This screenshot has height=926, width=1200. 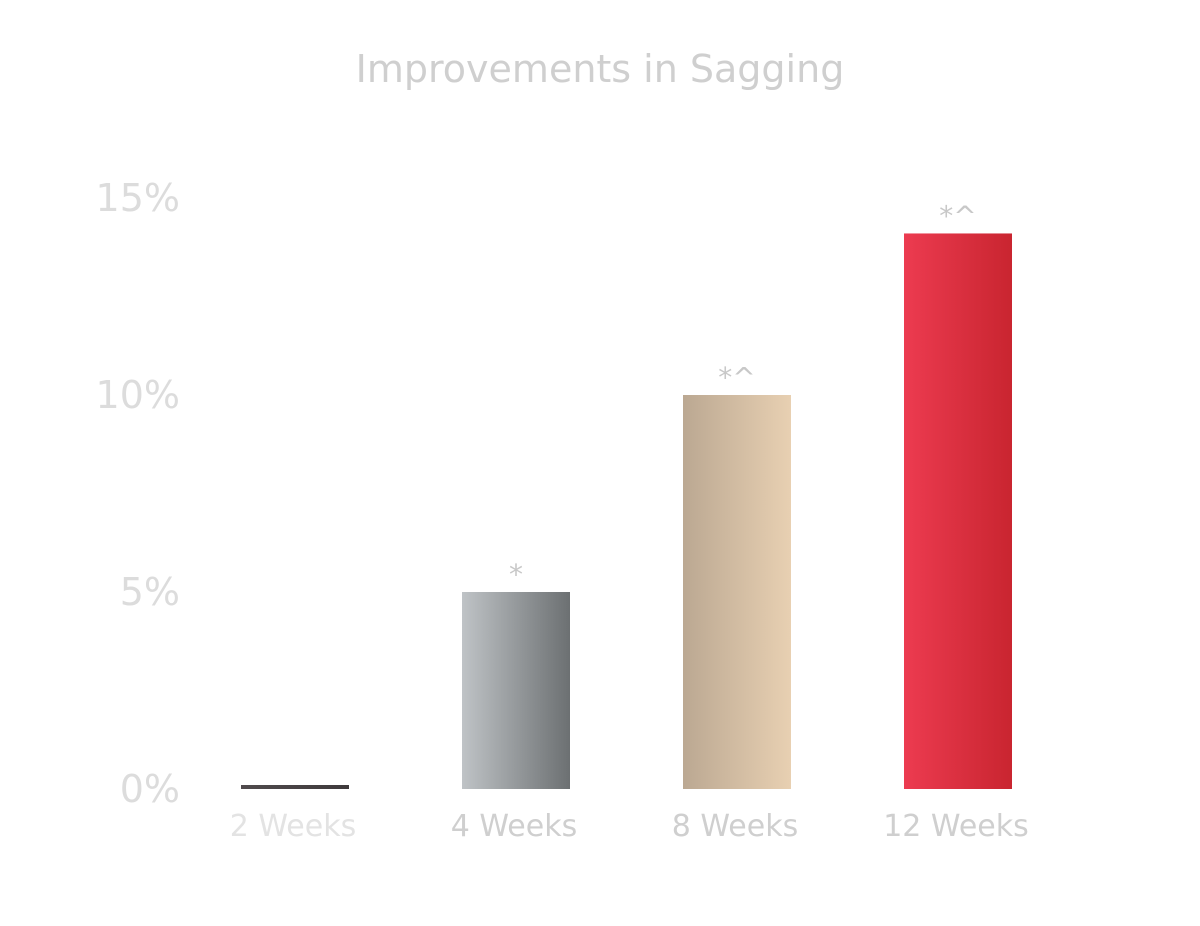 What do you see at coordinates (600, 69) in the screenshot?
I see `chart-title: Improvements in Sagging` at bounding box center [600, 69].